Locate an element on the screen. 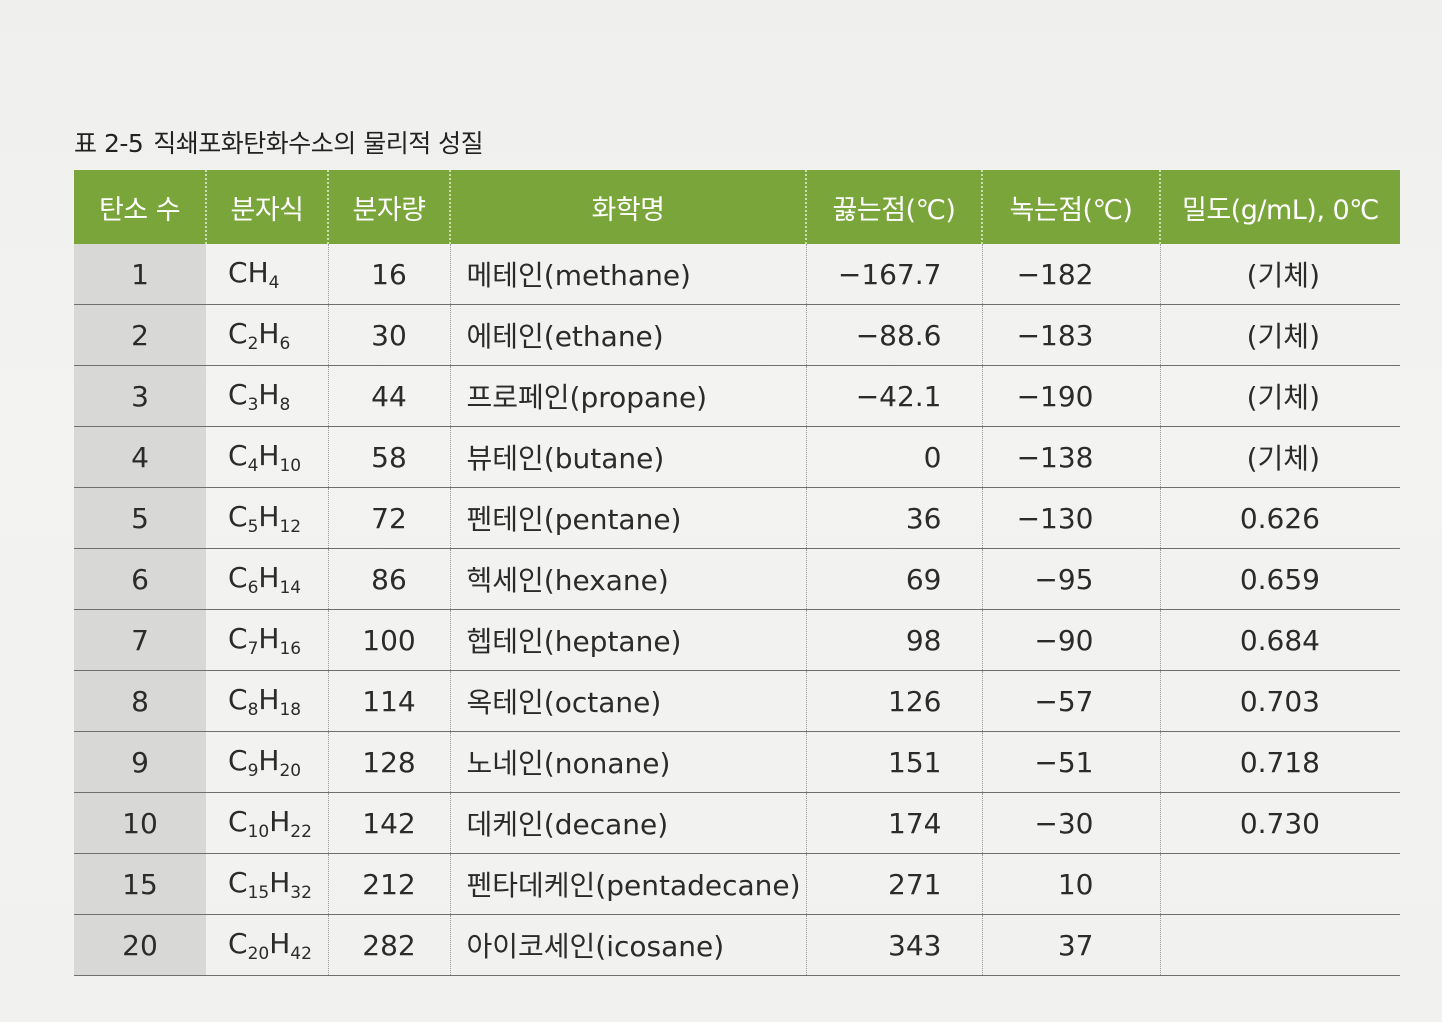 The height and width of the screenshot is (1022, 1442). chemical-name-cell: 에테인(ethane) is located at coordinates (628, 335).